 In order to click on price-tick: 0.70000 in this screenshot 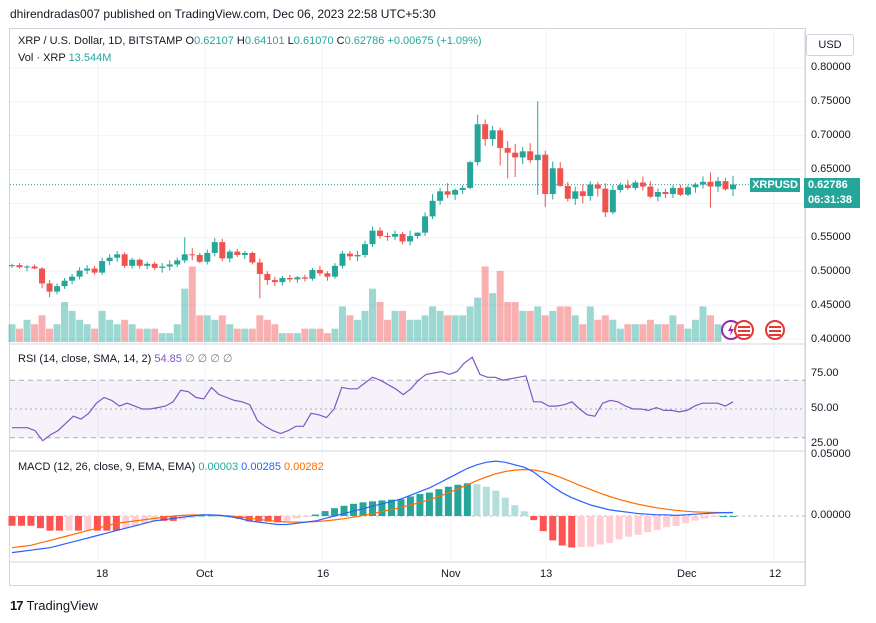, I will do `click(831, 135)`.